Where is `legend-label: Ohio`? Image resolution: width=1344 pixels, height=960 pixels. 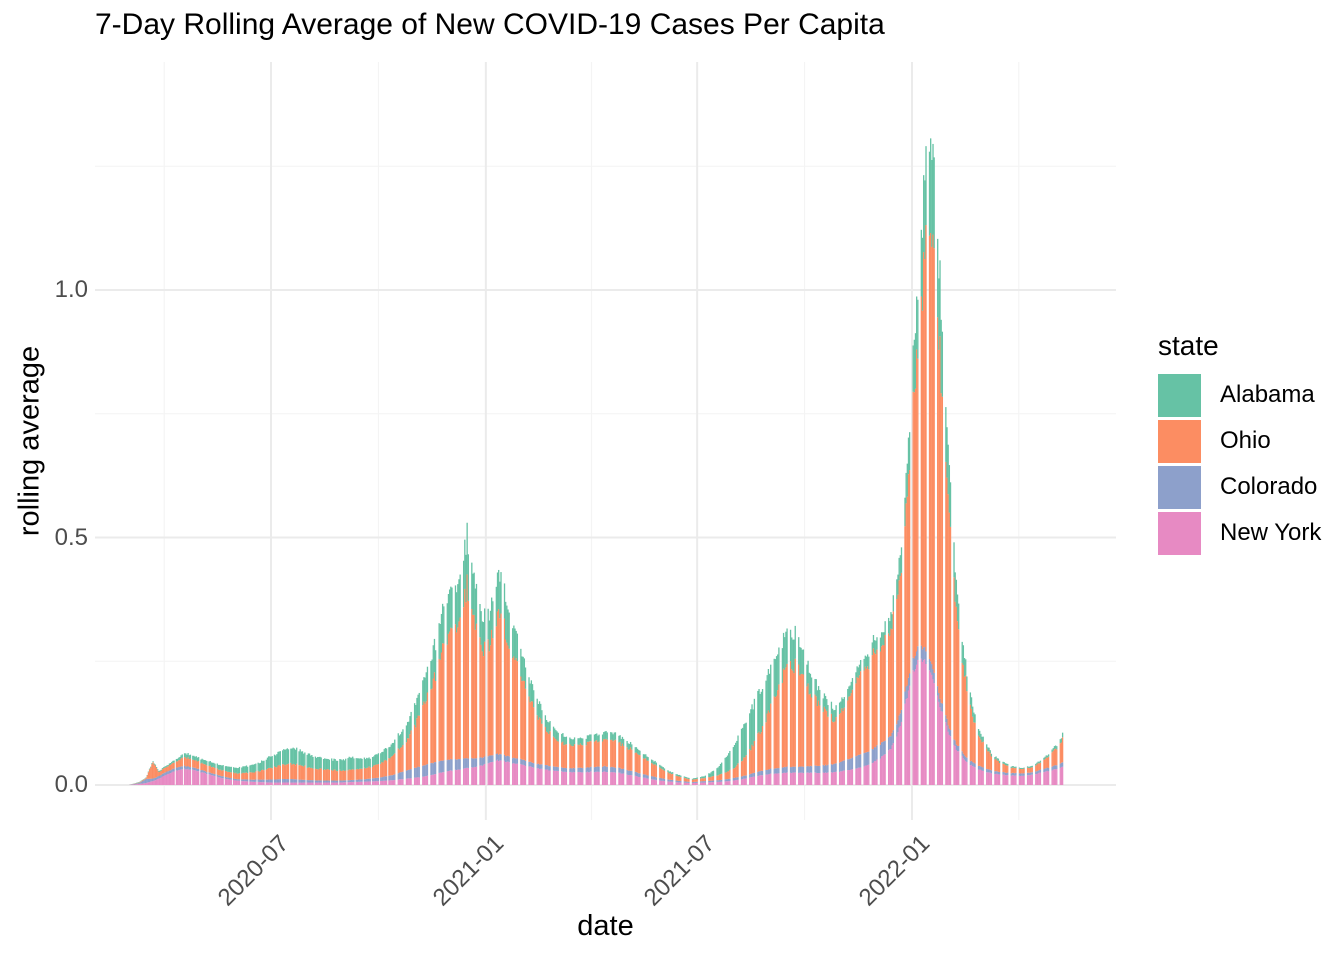 legend-label: Ohio is located at coordinates (1245, 440).